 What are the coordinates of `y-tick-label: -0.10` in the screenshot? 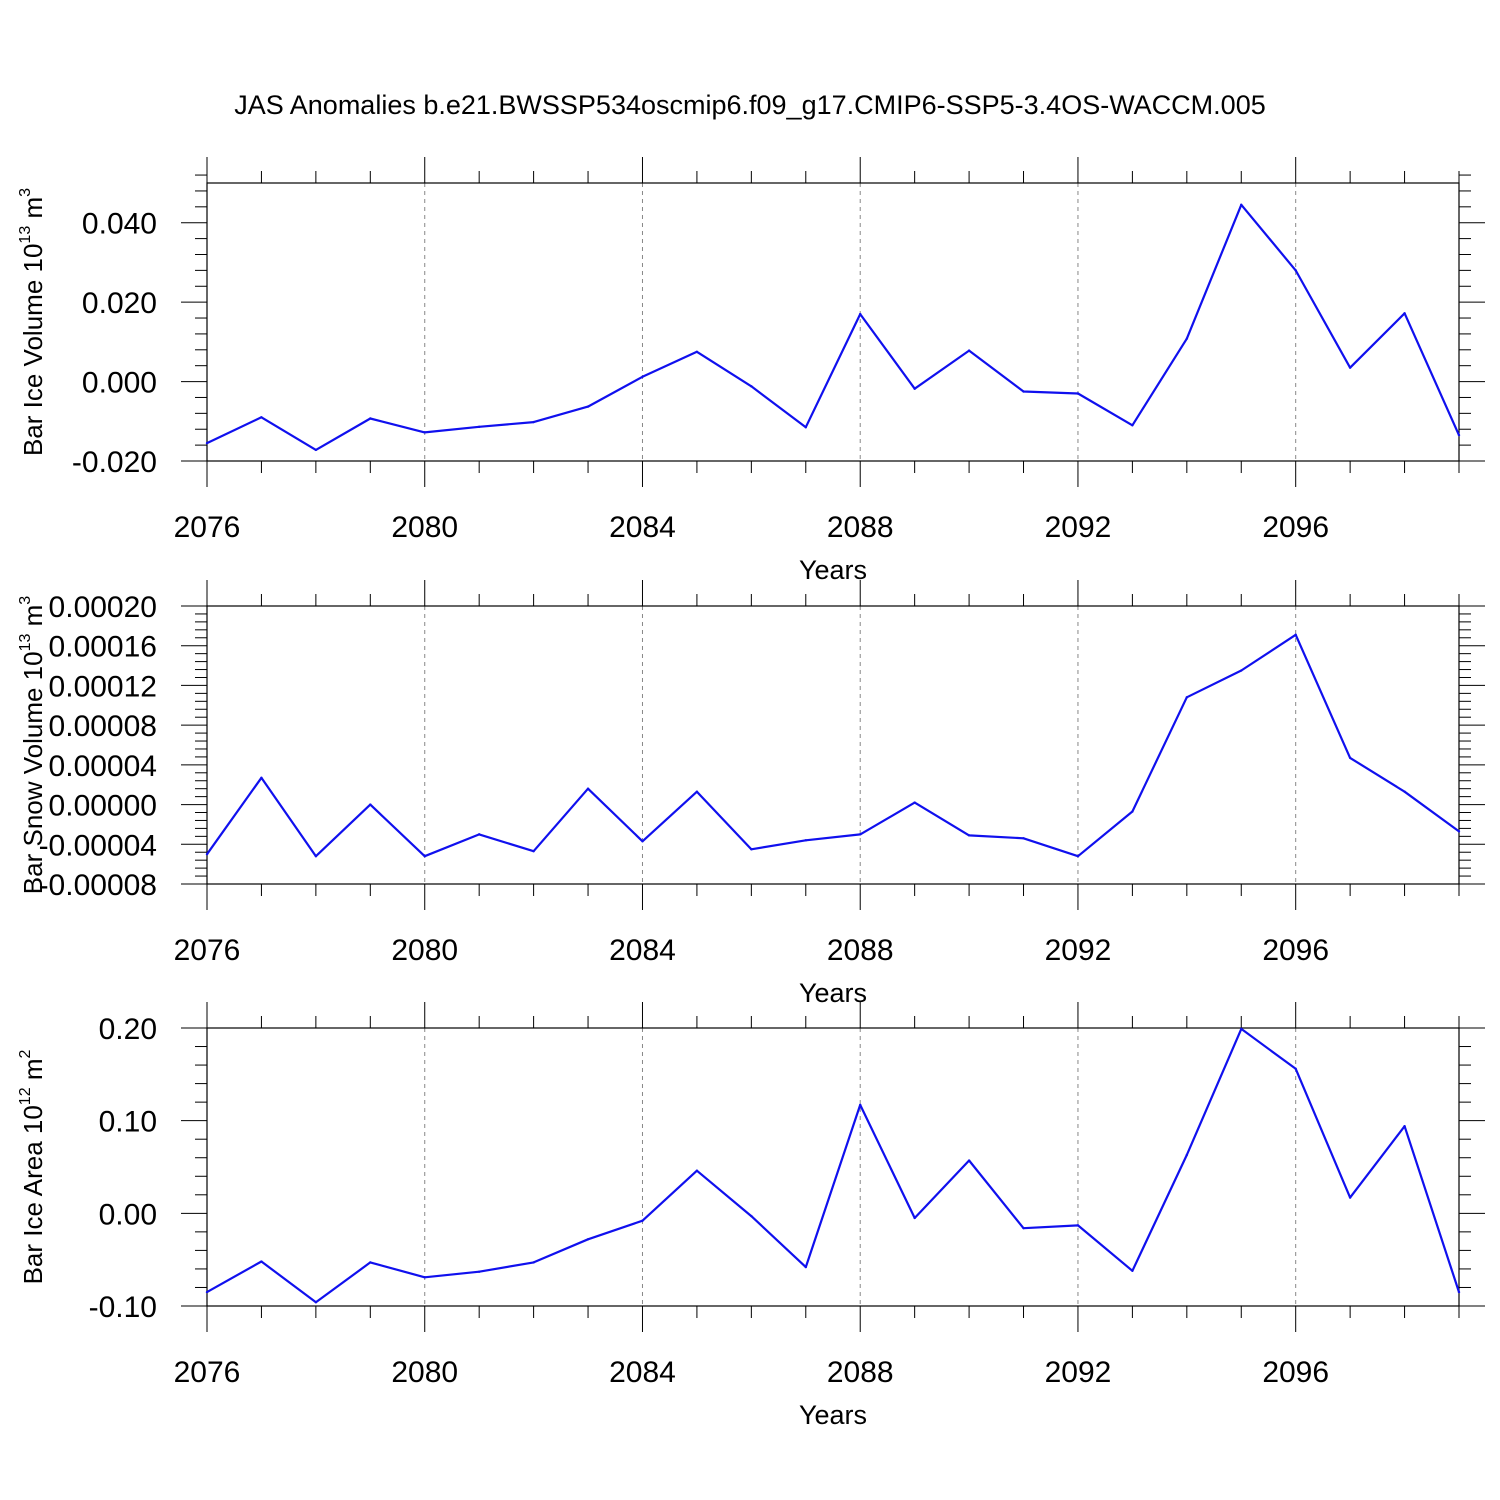 It's located at (123, 1307).